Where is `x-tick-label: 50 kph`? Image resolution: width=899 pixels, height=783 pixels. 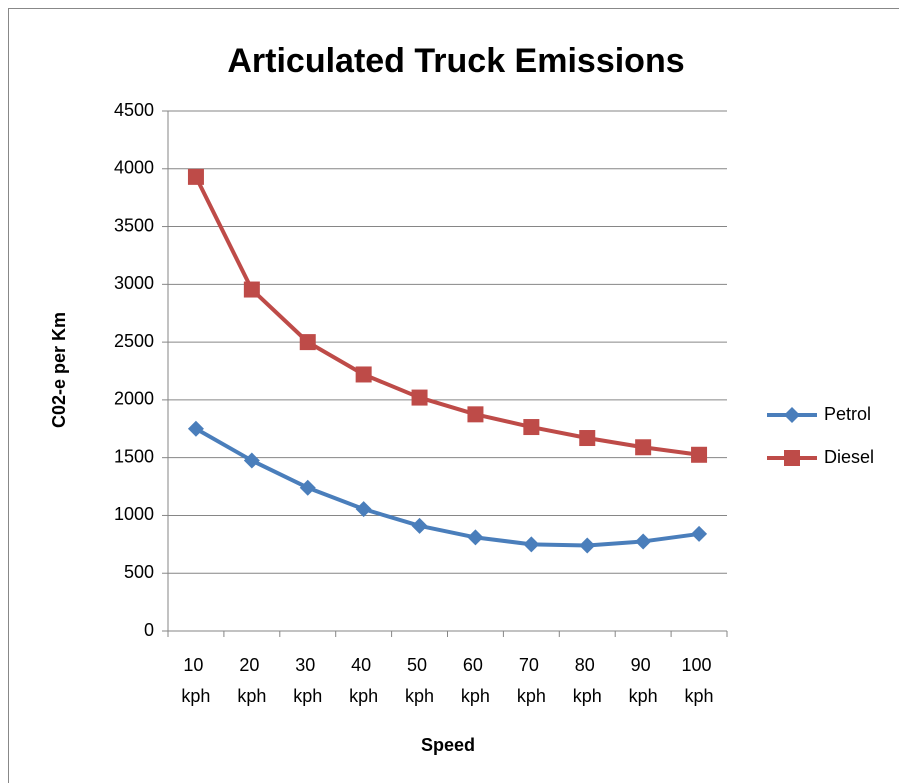 x-tick-label: 50 kph is located at coordinates (419, 680).